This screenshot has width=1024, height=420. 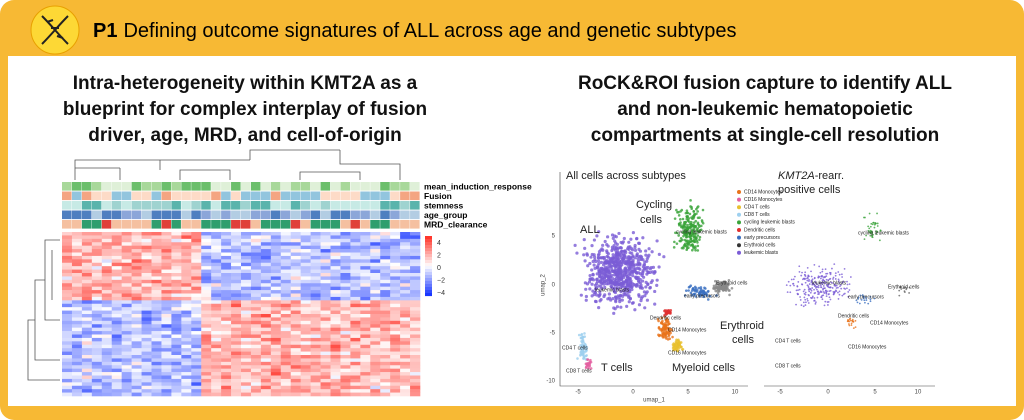 What do you see at coordinates (780, 393) in the screenshot?
I see `x-tick-label: -5` at bounding box center [780, 393].